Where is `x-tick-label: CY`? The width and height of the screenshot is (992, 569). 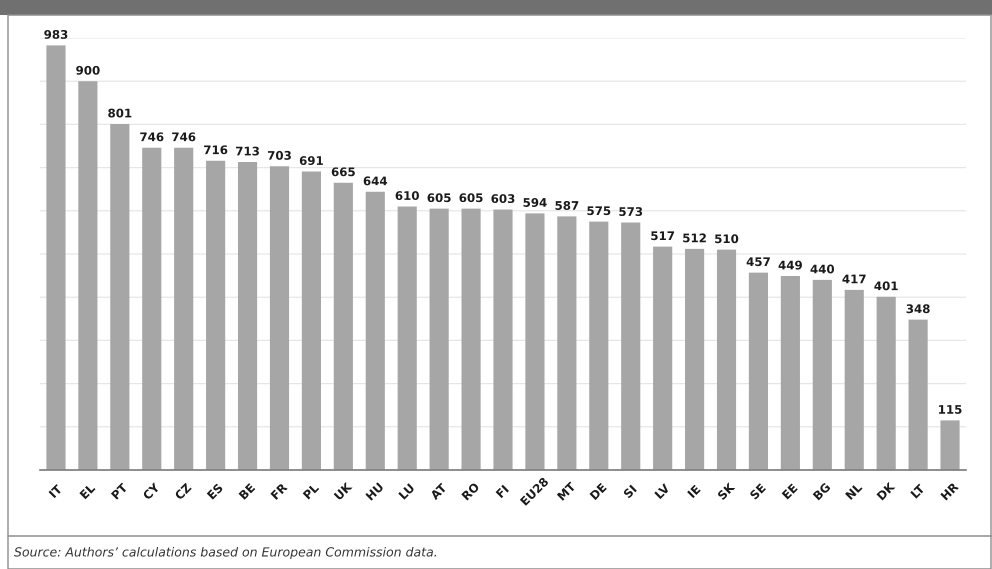
x-tick-label: CY is located at coordinates (151, 491).